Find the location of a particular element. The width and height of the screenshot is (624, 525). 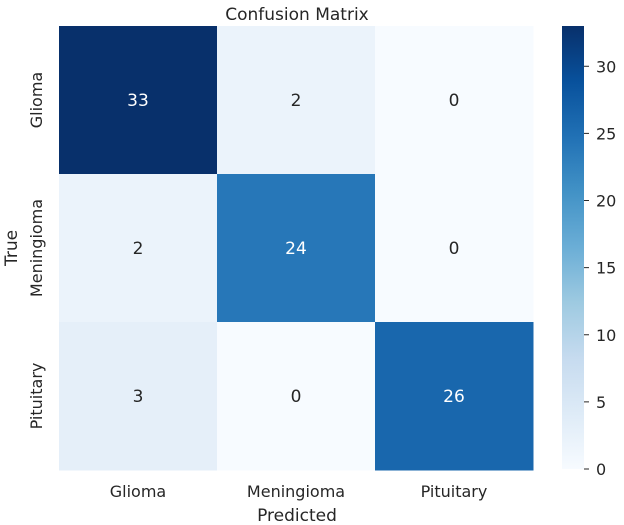

colorbar-tick-label-25: 25 is located at coordinates (606, 133).